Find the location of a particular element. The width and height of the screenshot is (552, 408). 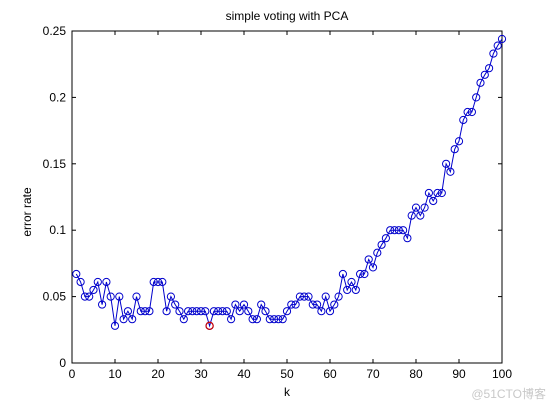

x-tick-label: 30 is located at coordinates (201, 374).